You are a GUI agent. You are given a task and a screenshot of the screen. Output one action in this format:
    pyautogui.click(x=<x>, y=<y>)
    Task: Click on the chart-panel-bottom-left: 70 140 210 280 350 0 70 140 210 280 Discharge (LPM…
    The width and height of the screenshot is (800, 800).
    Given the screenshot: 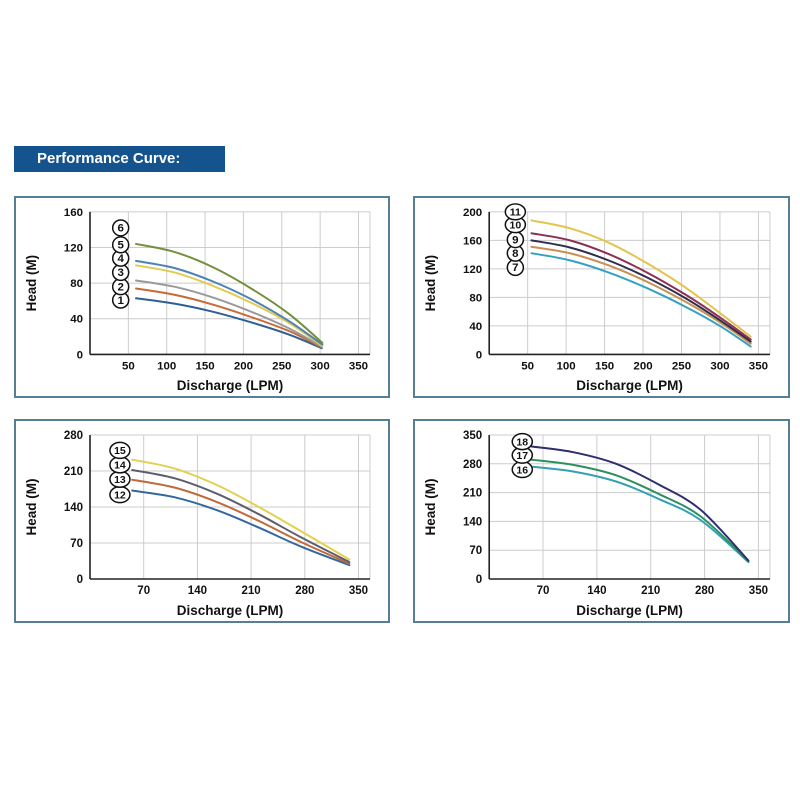 What is the action you would take?
    pyautogui.click(x=202, y=521)
    